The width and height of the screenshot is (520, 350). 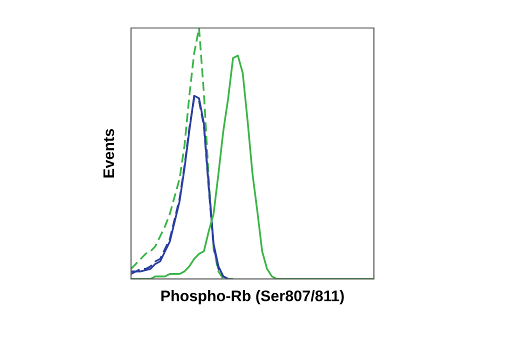 What do you see at coordinates (252, 297) in the screenshot?
I see `x-axis-title: Phospho-Rb (Ser807/811)` at bounding box center [252, 297].